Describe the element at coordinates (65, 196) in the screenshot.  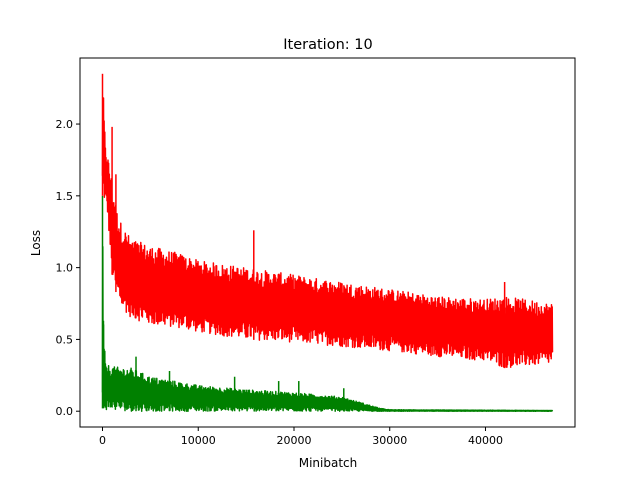
I see `y-tick-label: 1.5` at that location.